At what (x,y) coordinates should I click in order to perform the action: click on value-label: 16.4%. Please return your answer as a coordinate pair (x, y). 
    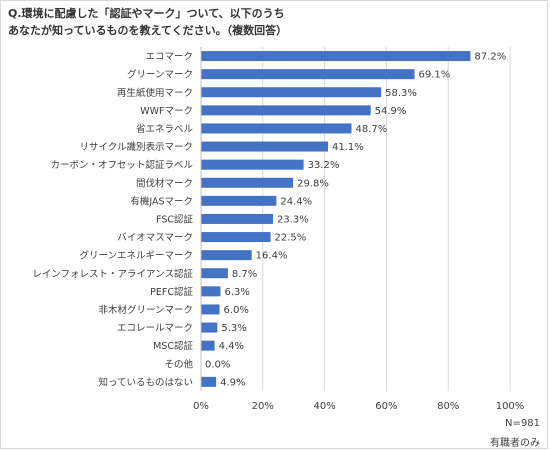
    Looking at the image, I should click on (272, 256).